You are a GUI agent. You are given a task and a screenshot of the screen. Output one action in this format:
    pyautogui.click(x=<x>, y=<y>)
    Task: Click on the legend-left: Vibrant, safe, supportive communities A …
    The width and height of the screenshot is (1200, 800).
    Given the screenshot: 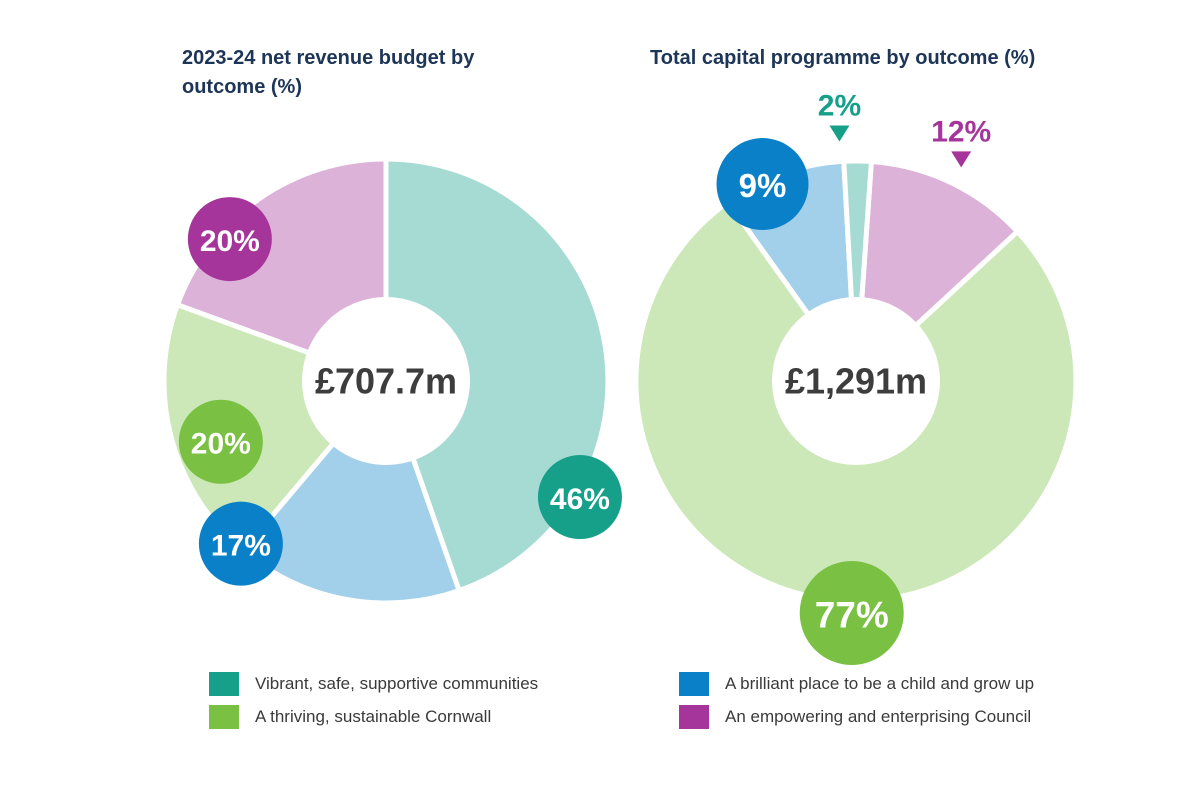 What is the action you would take?
    pyautogui.click(x=373, y=700)
    